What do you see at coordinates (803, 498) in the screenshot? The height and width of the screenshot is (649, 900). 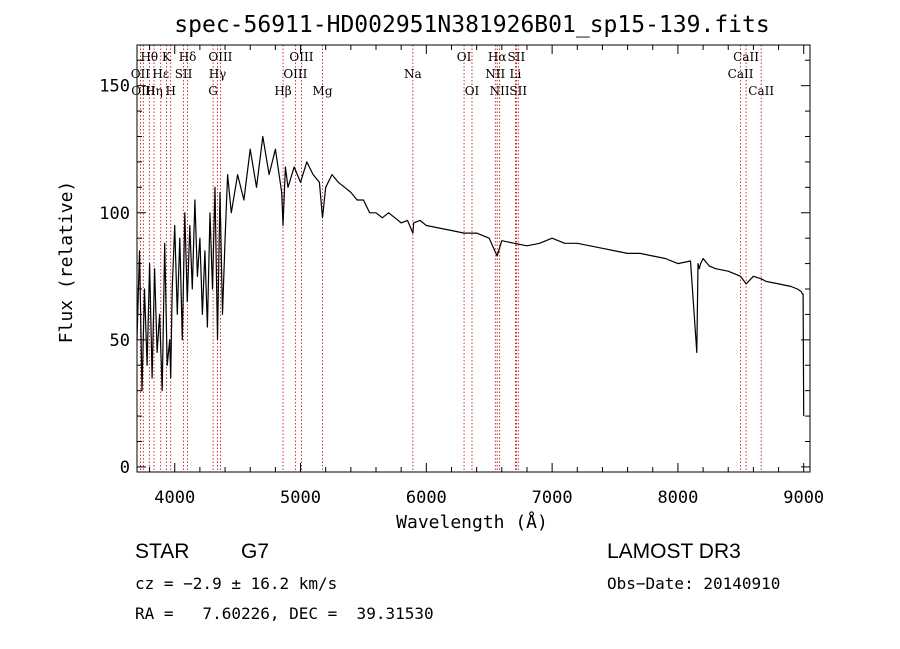 I see `x-tick-label-5: 9000` at bounding box center [803, 498].